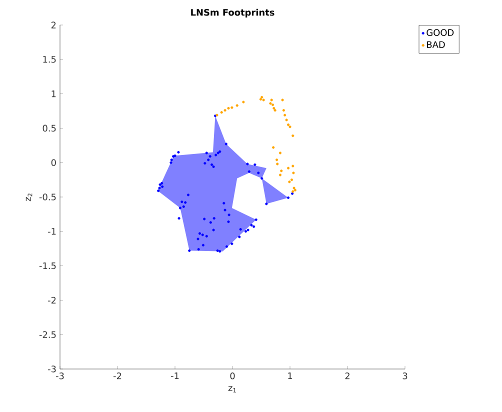 The image size is (502, 412). What do you see at coordinates (60, 376) in the screenshot?
I see `x-tick-label: -3` at bounding box center [60, 376].